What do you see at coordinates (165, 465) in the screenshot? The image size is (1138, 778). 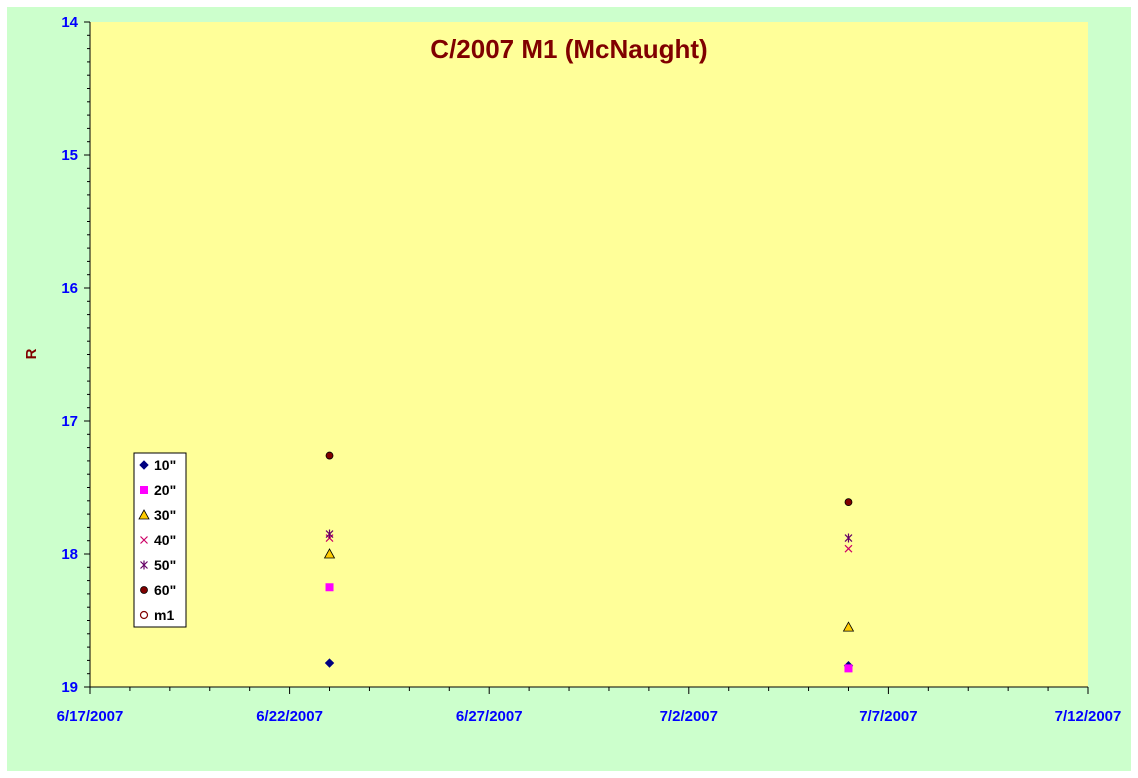 I see `legend-label: 10"` at bounding box center [165, 465].